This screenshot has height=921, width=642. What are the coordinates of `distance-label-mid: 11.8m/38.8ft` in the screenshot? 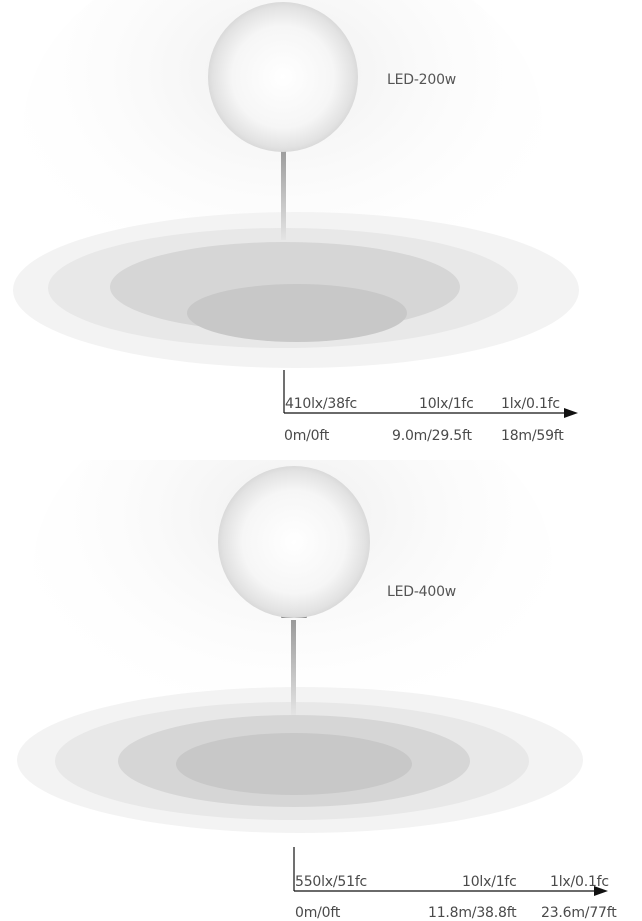 It's located at (472, 913).